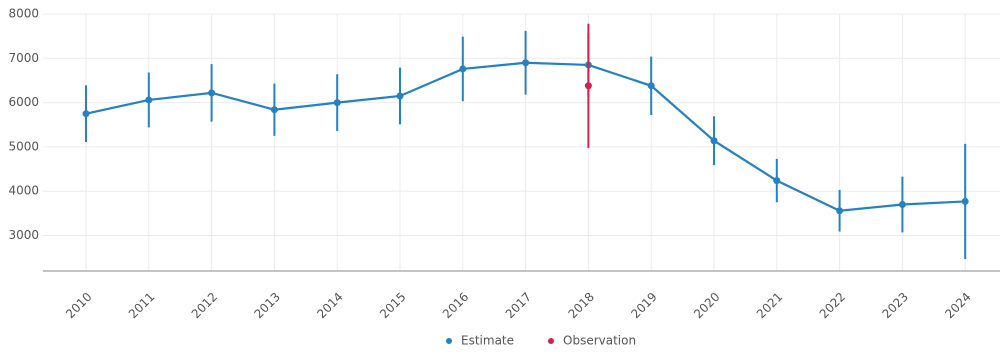 The height and width of the screenshot is (356, 1000). I want to click on x-tick-label: 2018, so click(580, 305).